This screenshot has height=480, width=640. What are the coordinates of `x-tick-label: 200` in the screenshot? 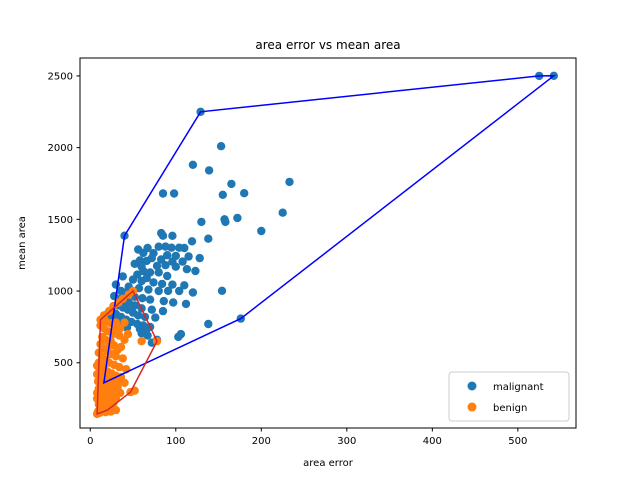 It's located at (261, 441).